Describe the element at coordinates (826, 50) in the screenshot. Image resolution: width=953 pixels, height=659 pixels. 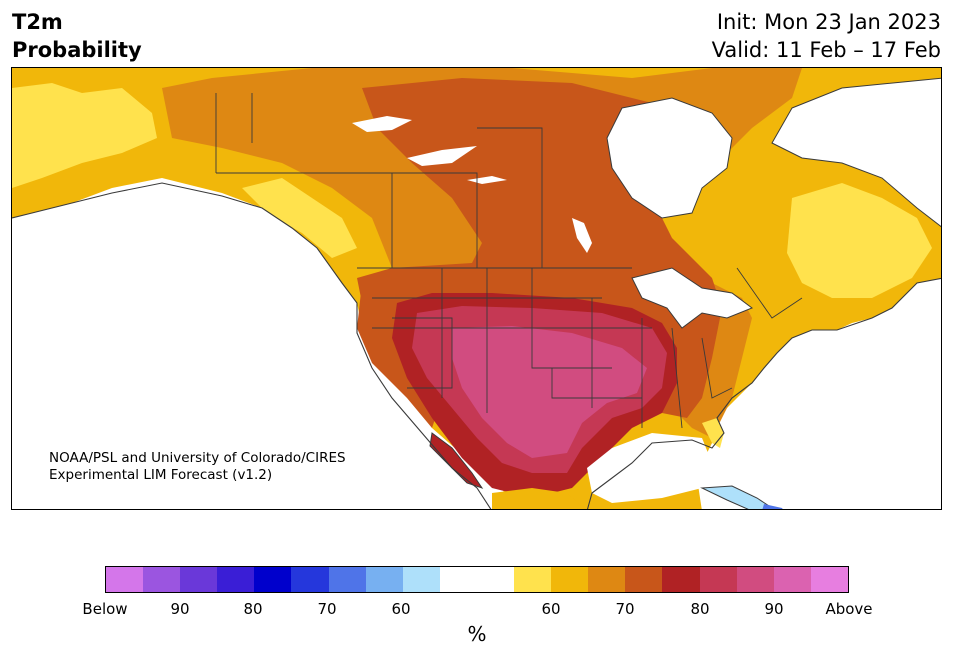
I see `valid-dates: Valid: 11 Feb – 17 Feb` at that location.